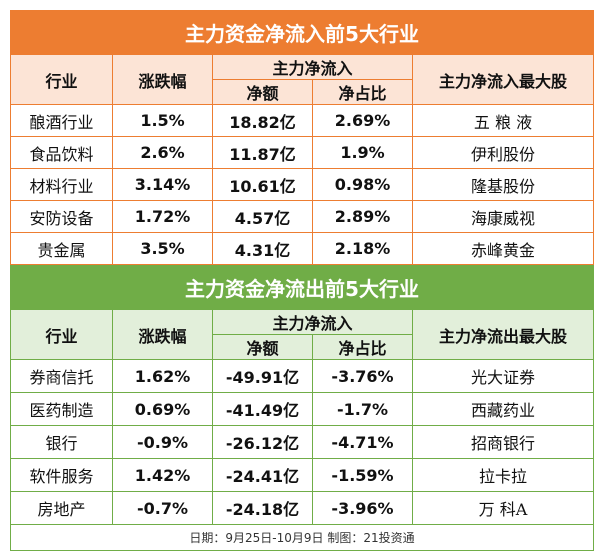 This screenshot has height=551, width=600. I want to click on table-row: 材料行业 3.14% 10.61亿 0.98% 隆基股份, so click(302, 184).